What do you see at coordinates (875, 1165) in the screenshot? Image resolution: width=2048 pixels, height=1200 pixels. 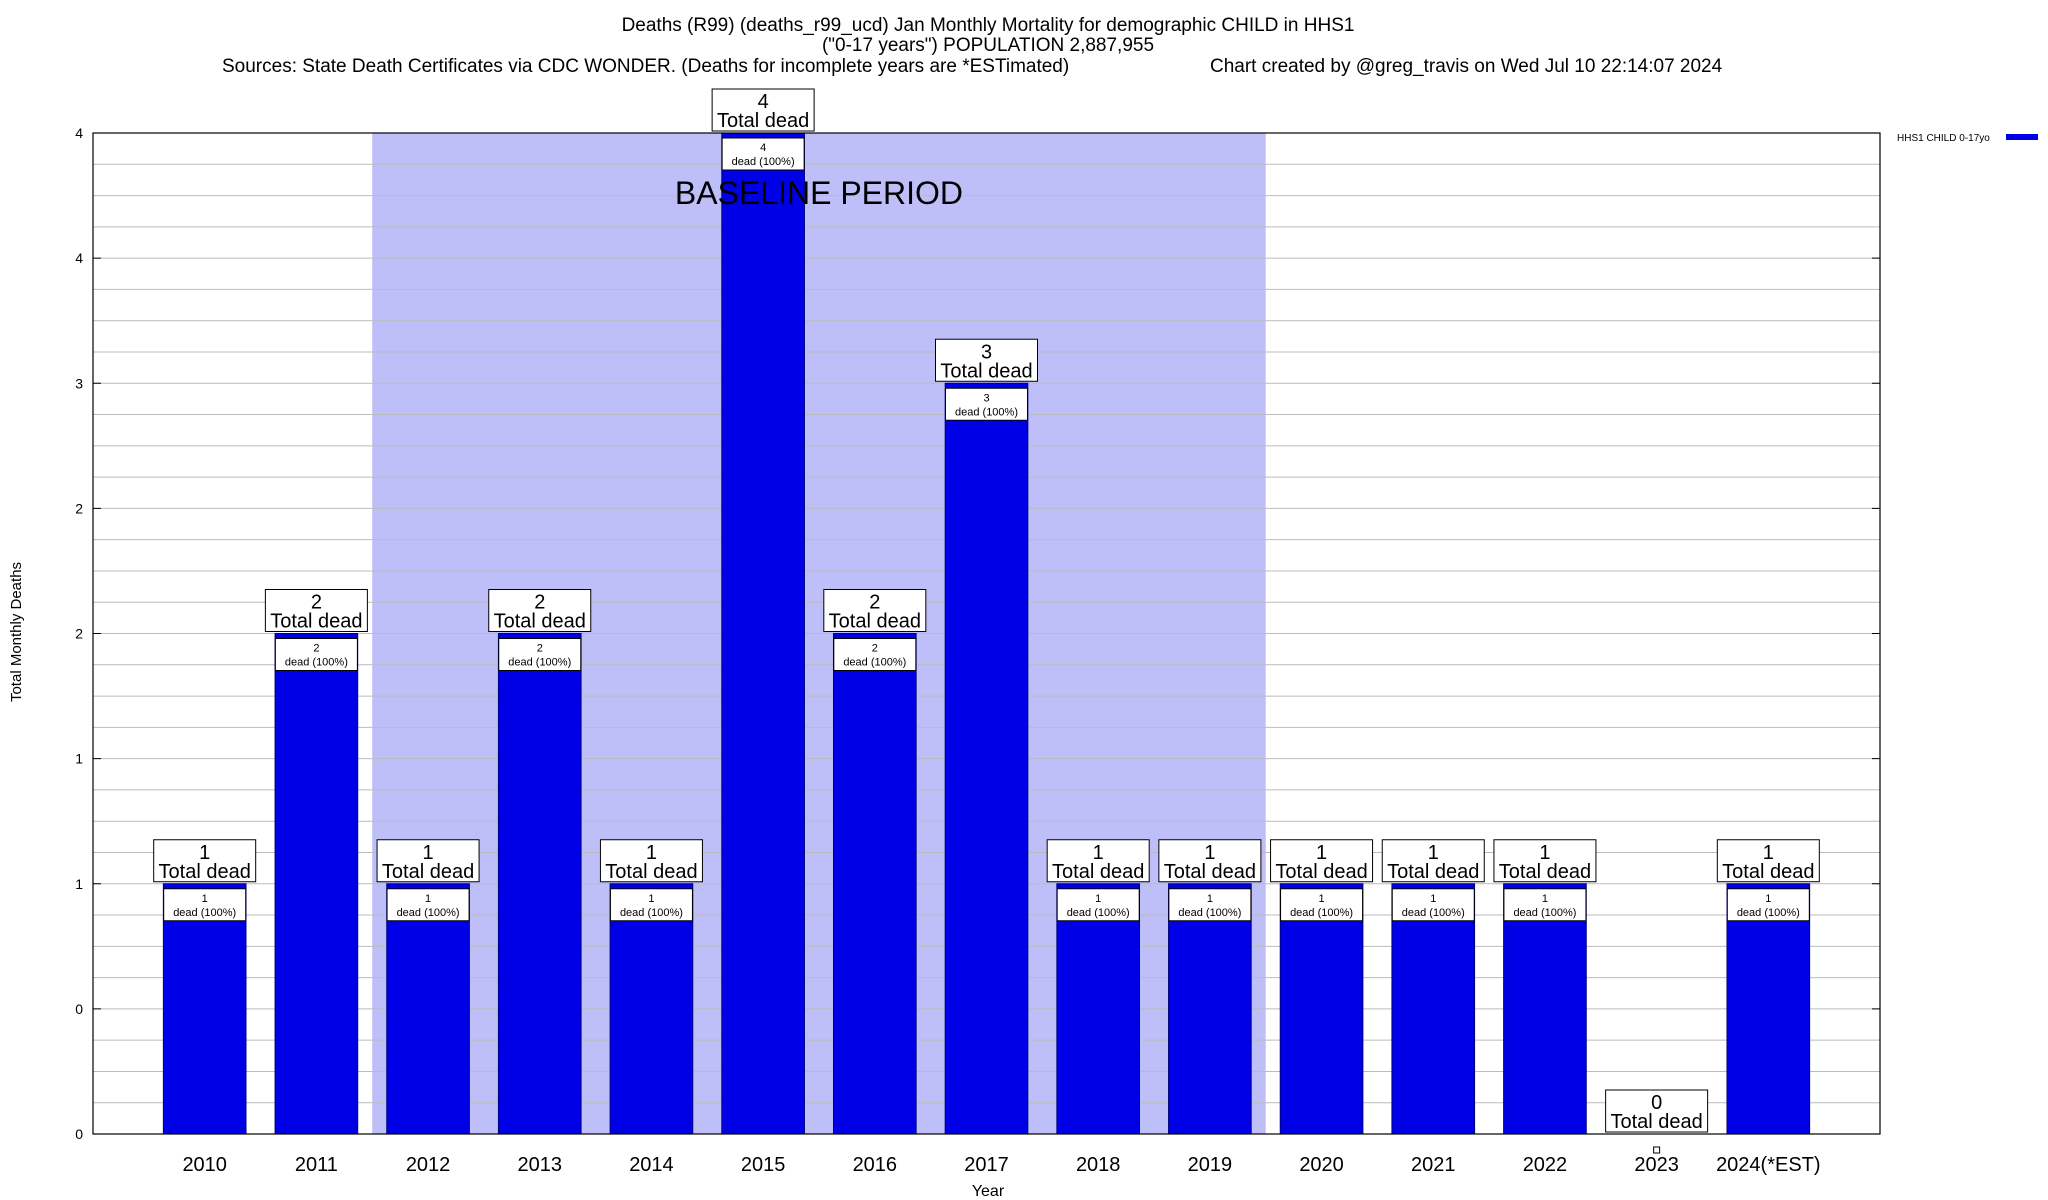 I see `x-tick-label: 2016` at bounding box center [875, 1165].